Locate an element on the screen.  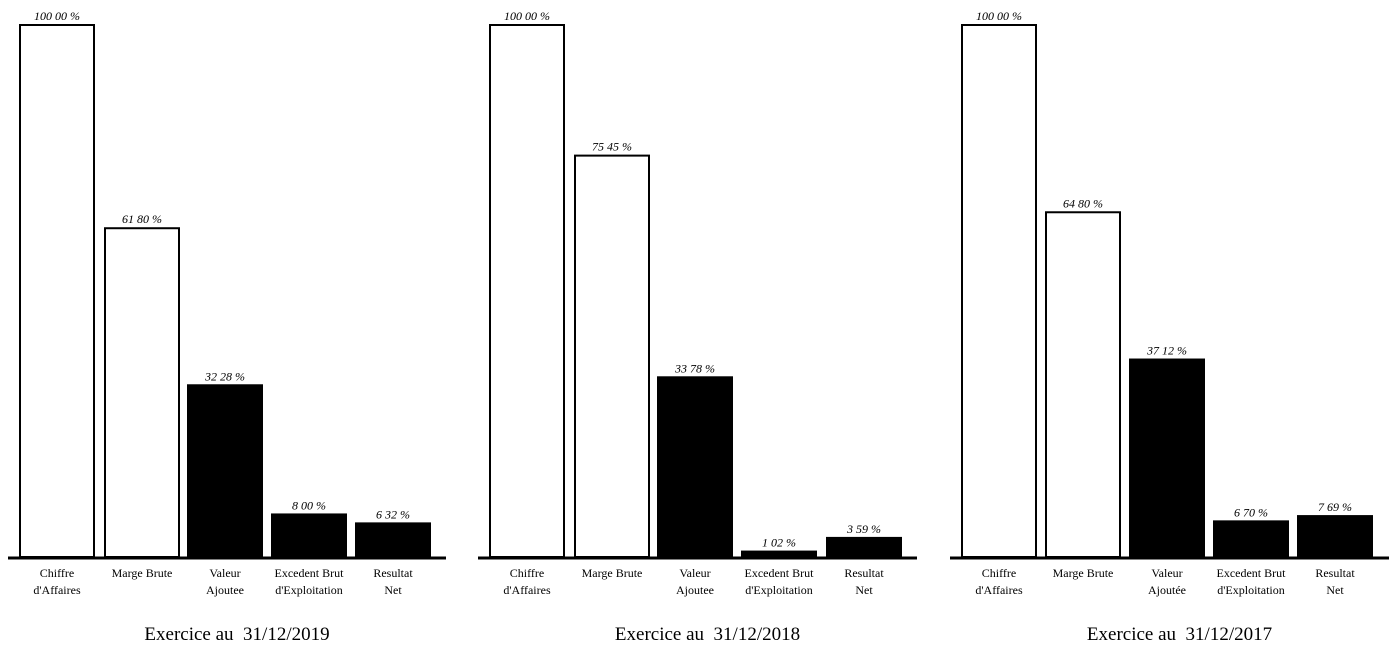
data-label: 33 78 % is located at coordinates (694, 368).